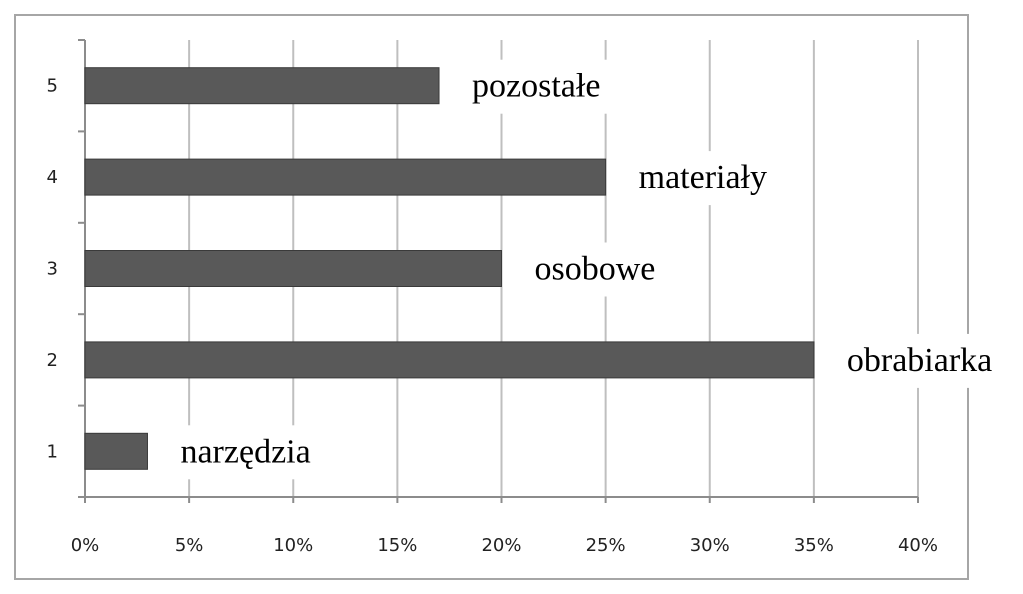 The image size is (1023, 594). What do you see at coordinates (606, 545) in the screenshot?
I see `x-tick-label-5: 25%` at bounding box center [606, 545].